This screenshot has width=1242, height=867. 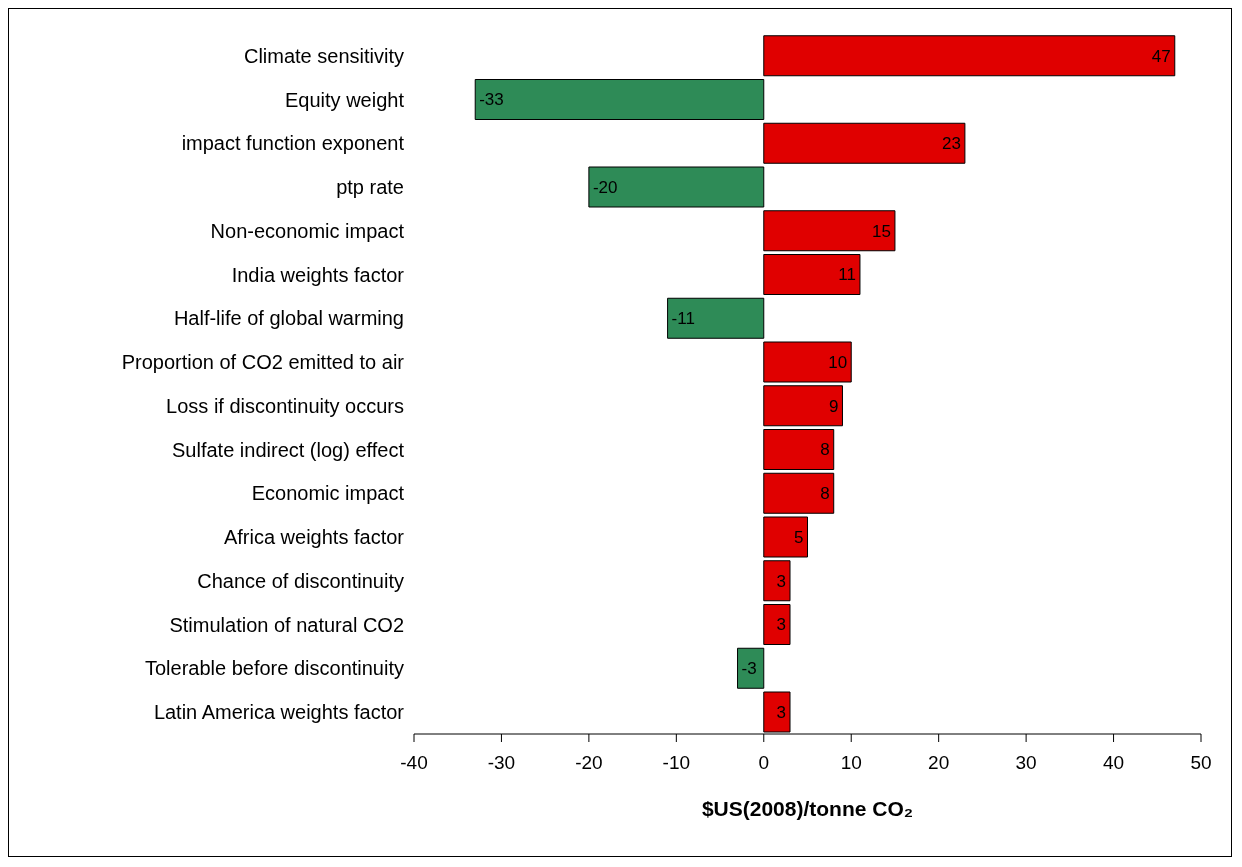 What do you see at coordinates (1026, 763) in the screenshot?
I see `x-tick-label: 30` at bounding box center [1026, 763].